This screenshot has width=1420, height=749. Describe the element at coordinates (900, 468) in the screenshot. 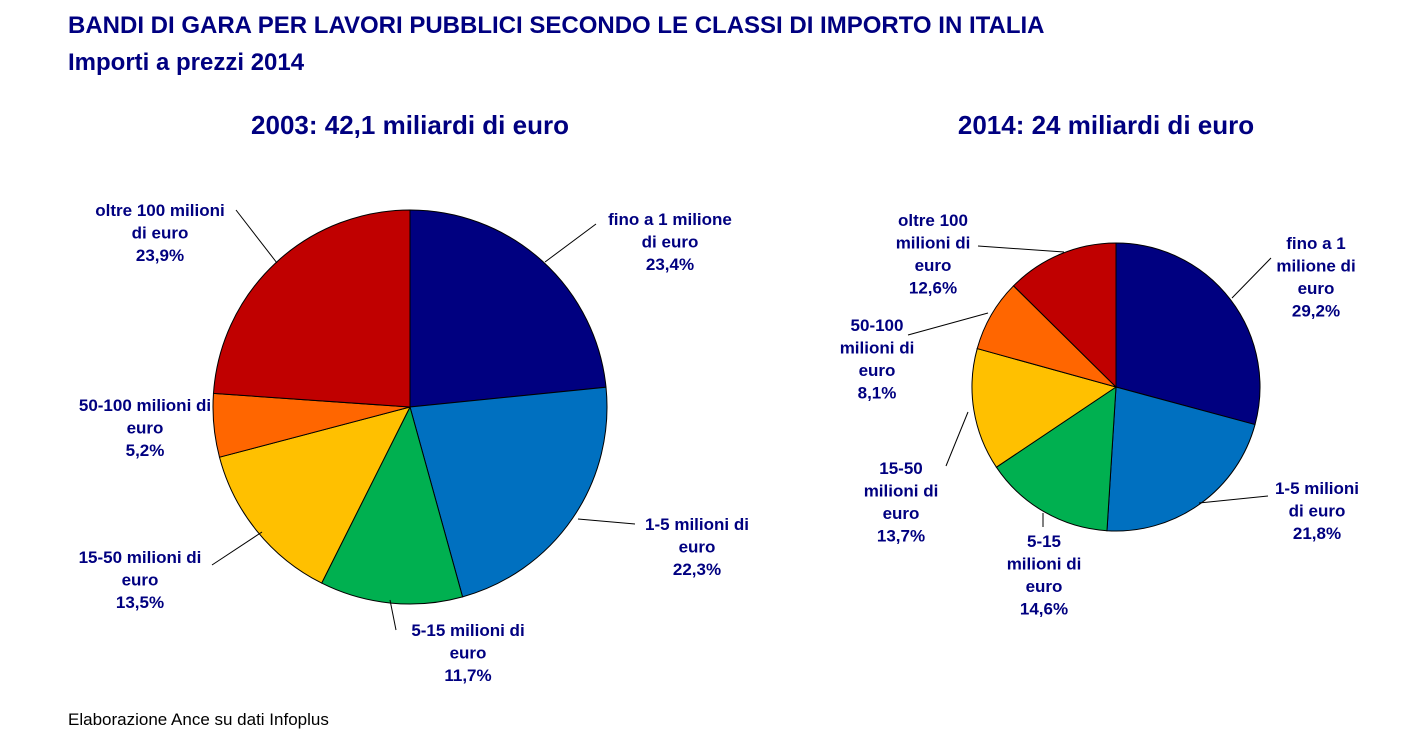

I see `pie-2014-label-3-line-0: 15-50` at that location.